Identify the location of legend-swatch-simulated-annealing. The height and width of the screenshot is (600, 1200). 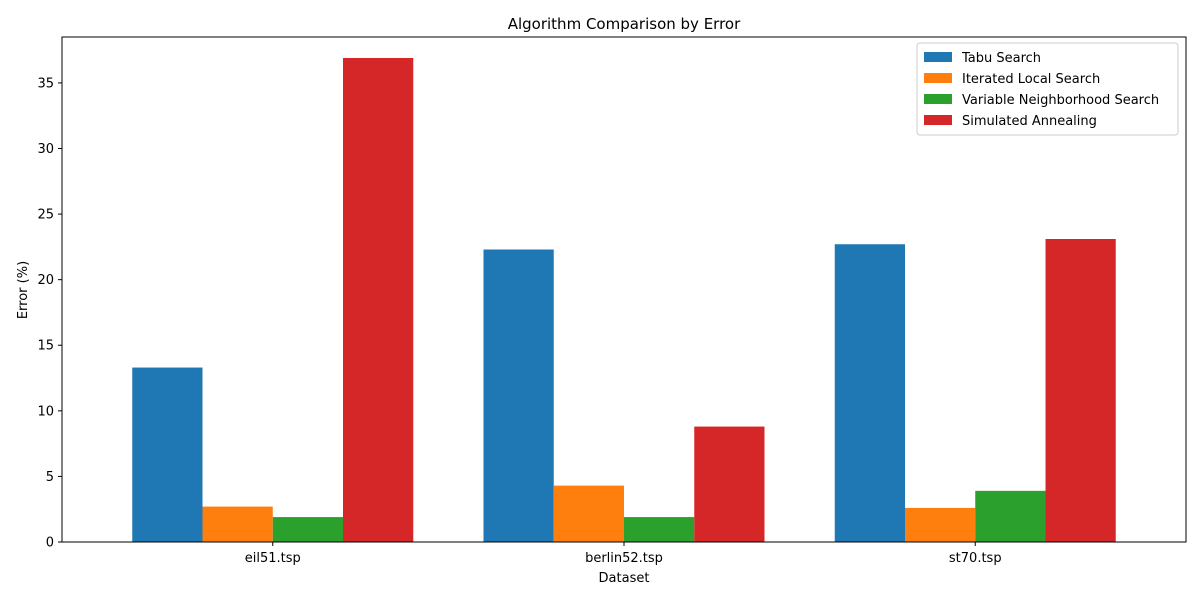
(938, 120).